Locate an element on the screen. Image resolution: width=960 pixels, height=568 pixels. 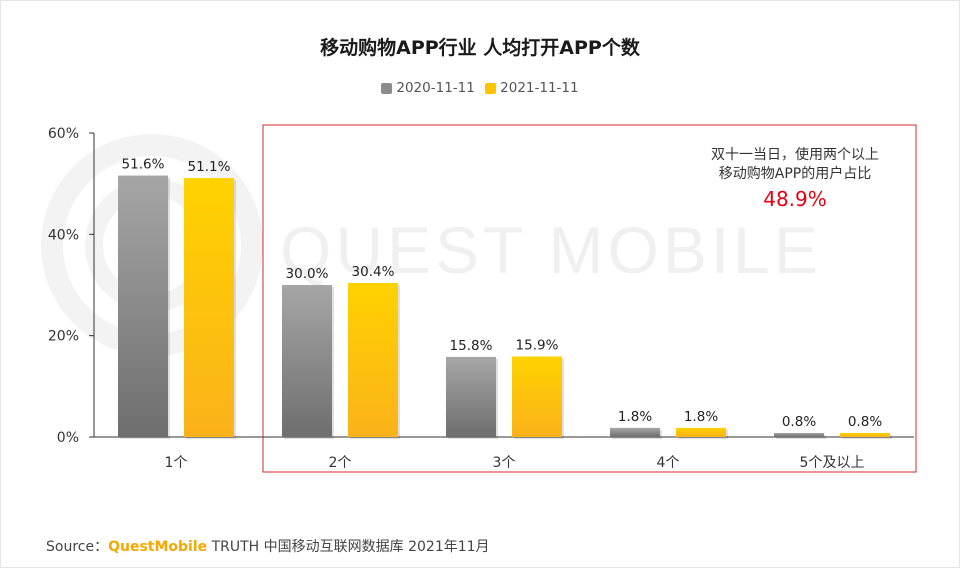
data-label: 15.9% is located at coordinates (537, 345).